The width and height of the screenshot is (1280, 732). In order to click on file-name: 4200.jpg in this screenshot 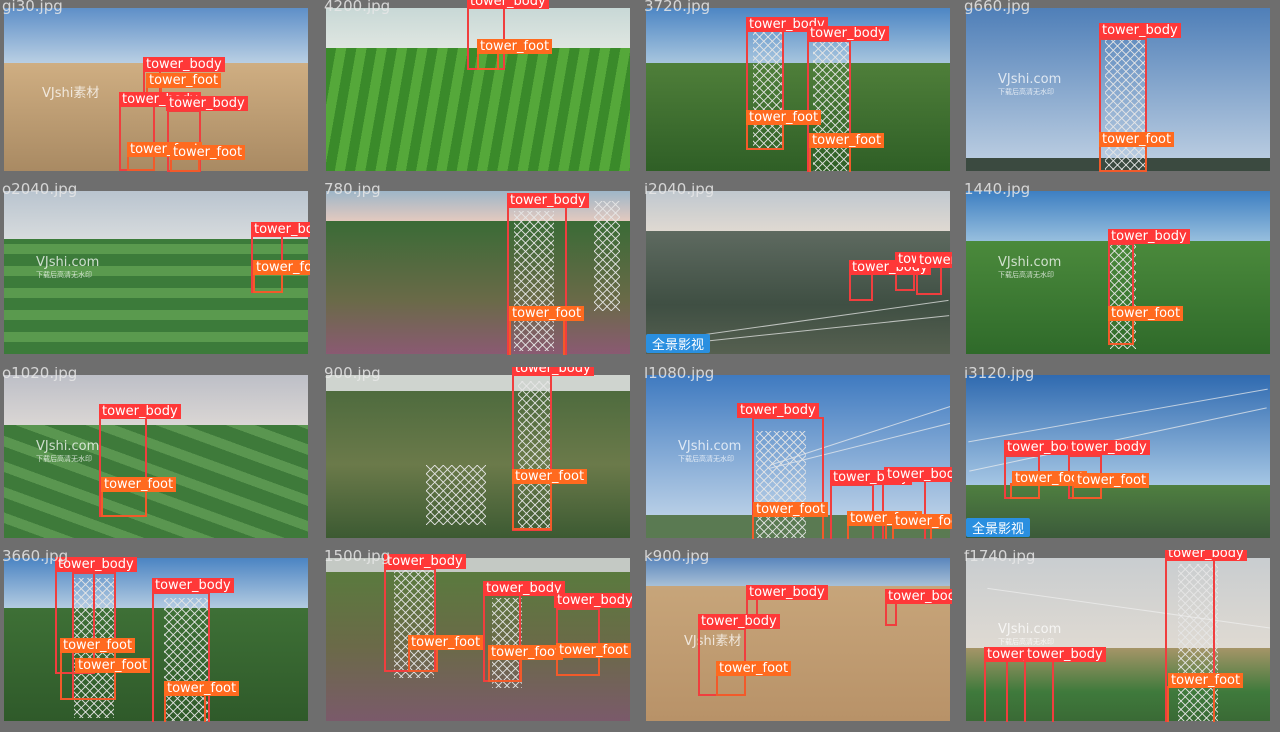, I will do `click(357, 7)`.